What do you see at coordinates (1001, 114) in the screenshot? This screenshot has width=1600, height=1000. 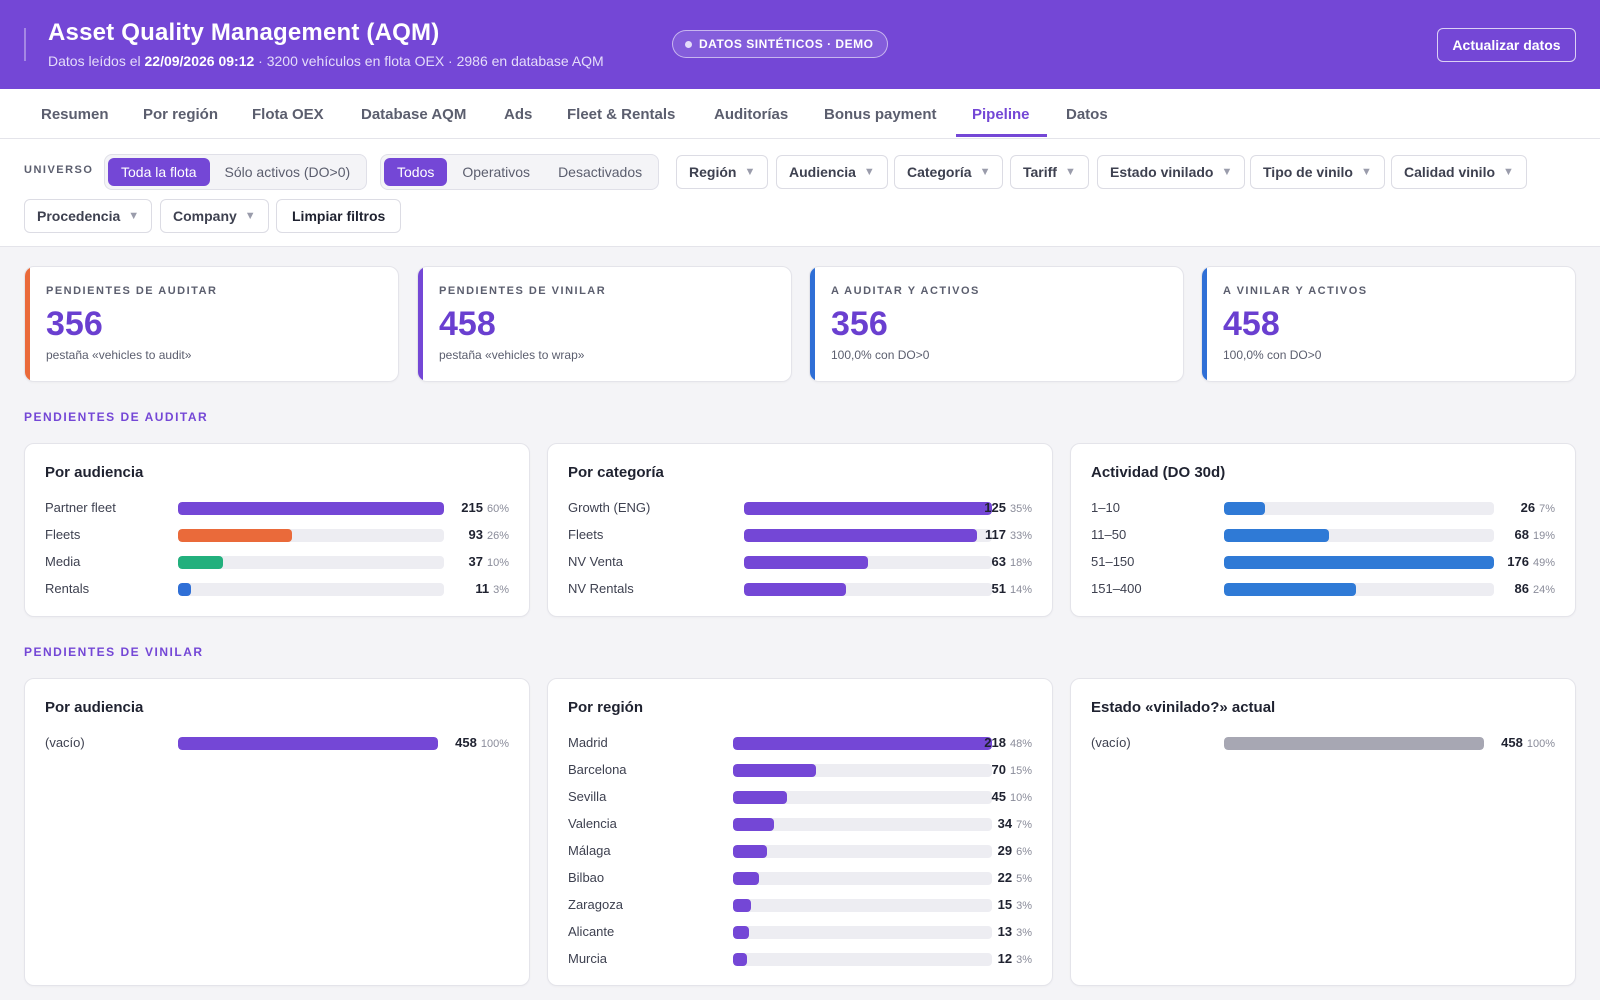 I see `tab-pipeline: Pipeline` at bounding box center [1001, 114].